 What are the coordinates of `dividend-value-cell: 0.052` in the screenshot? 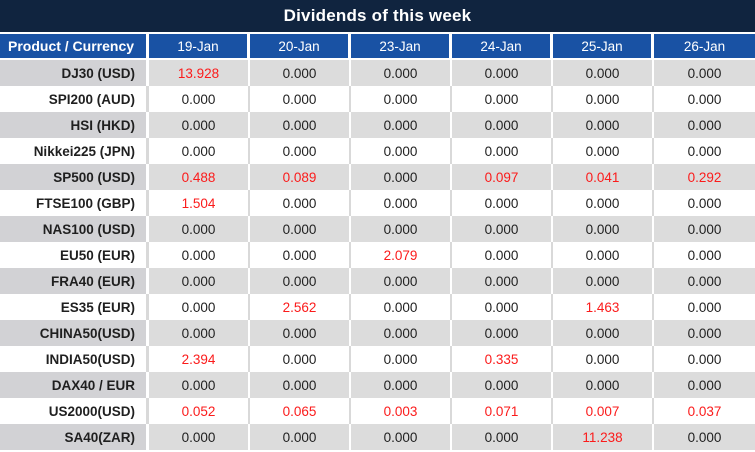 It's located at (199, 411).